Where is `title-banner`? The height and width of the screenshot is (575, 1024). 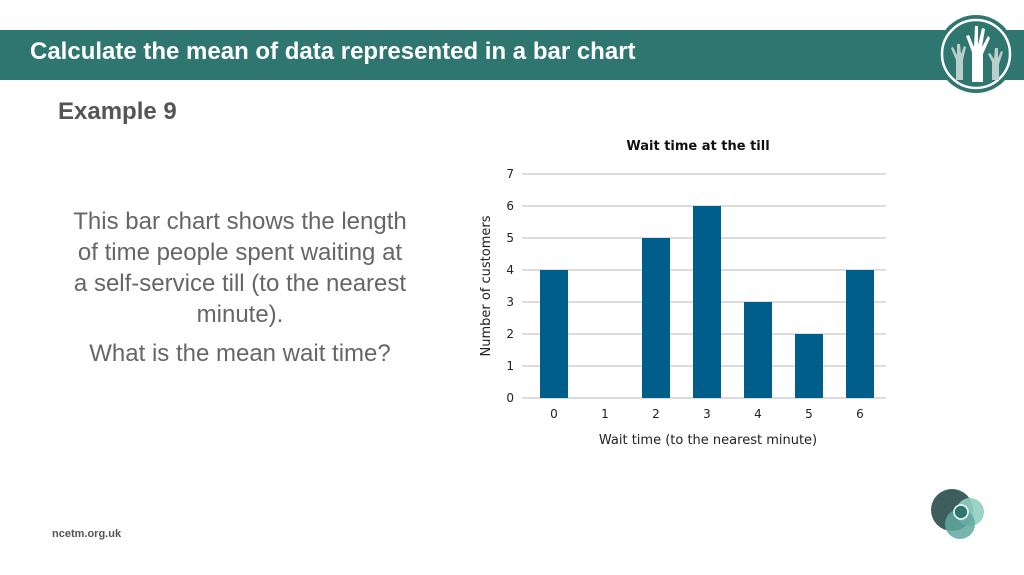 title-banner is located at coordinates (512, 55).